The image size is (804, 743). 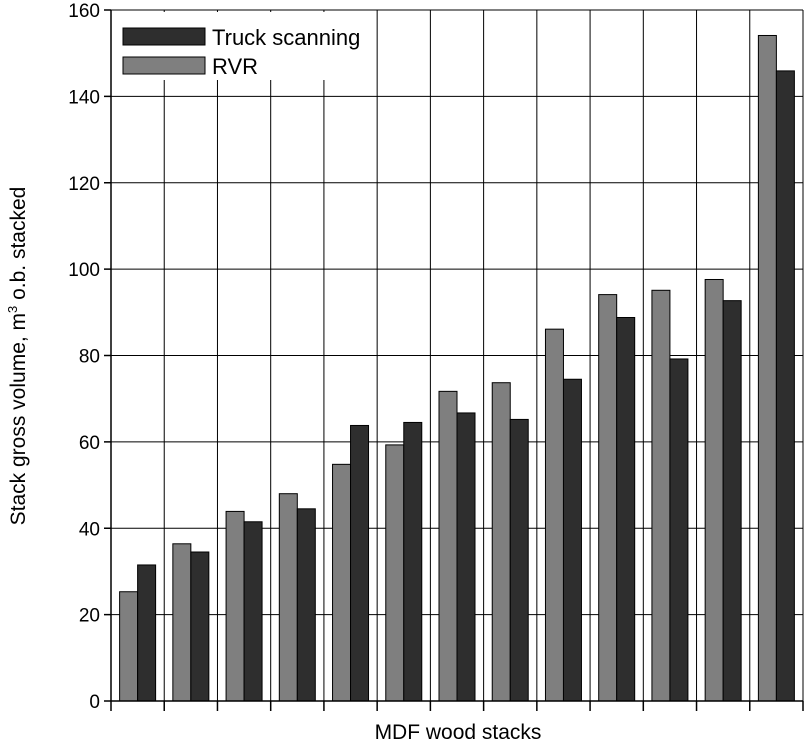 I want to click on y-axis-title: Stack gross volume, m3 o.b. stacked, so click(x=17, y=356).